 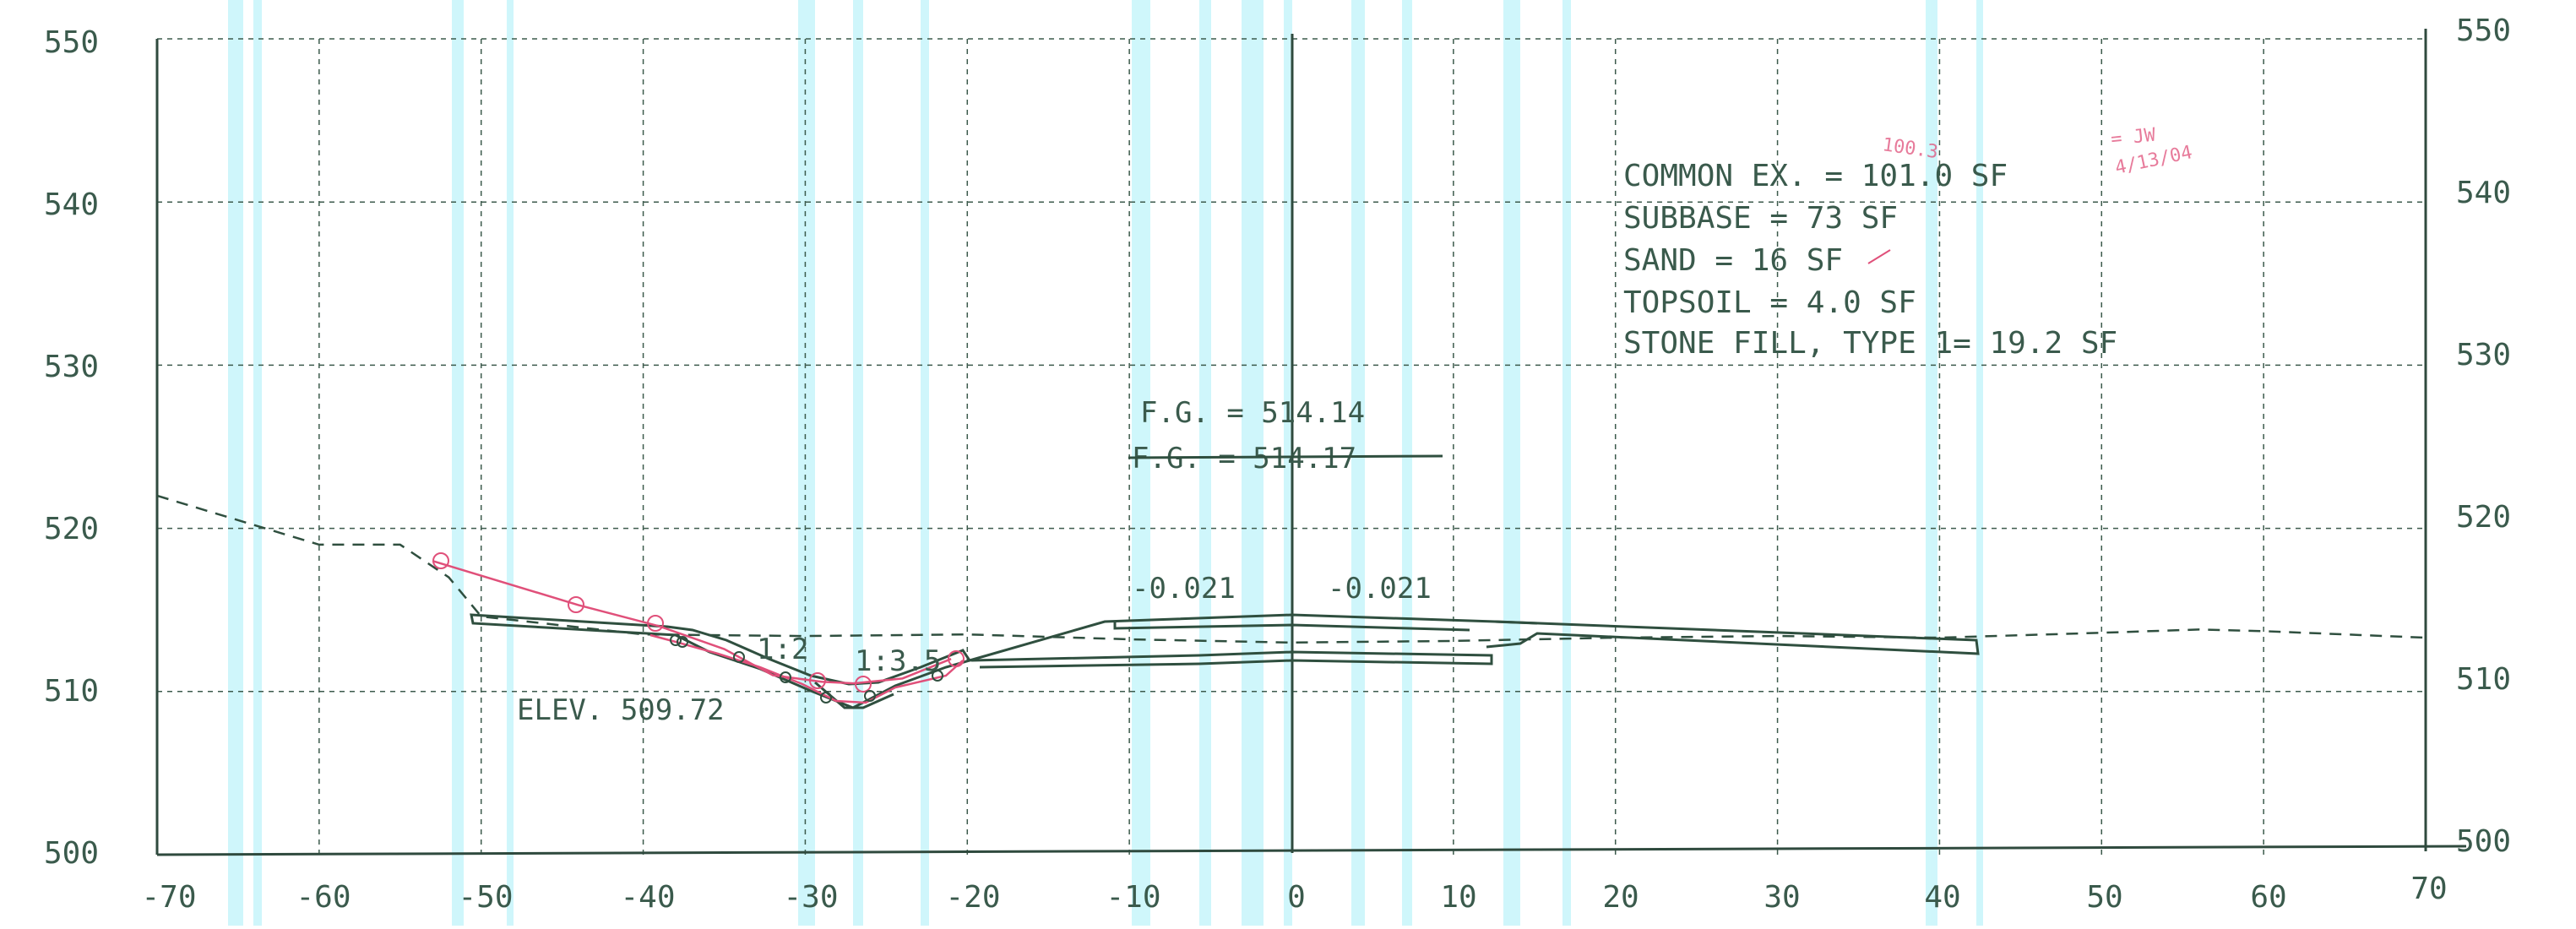 I want to click on red-markup-line, so click(x=692, y=622).